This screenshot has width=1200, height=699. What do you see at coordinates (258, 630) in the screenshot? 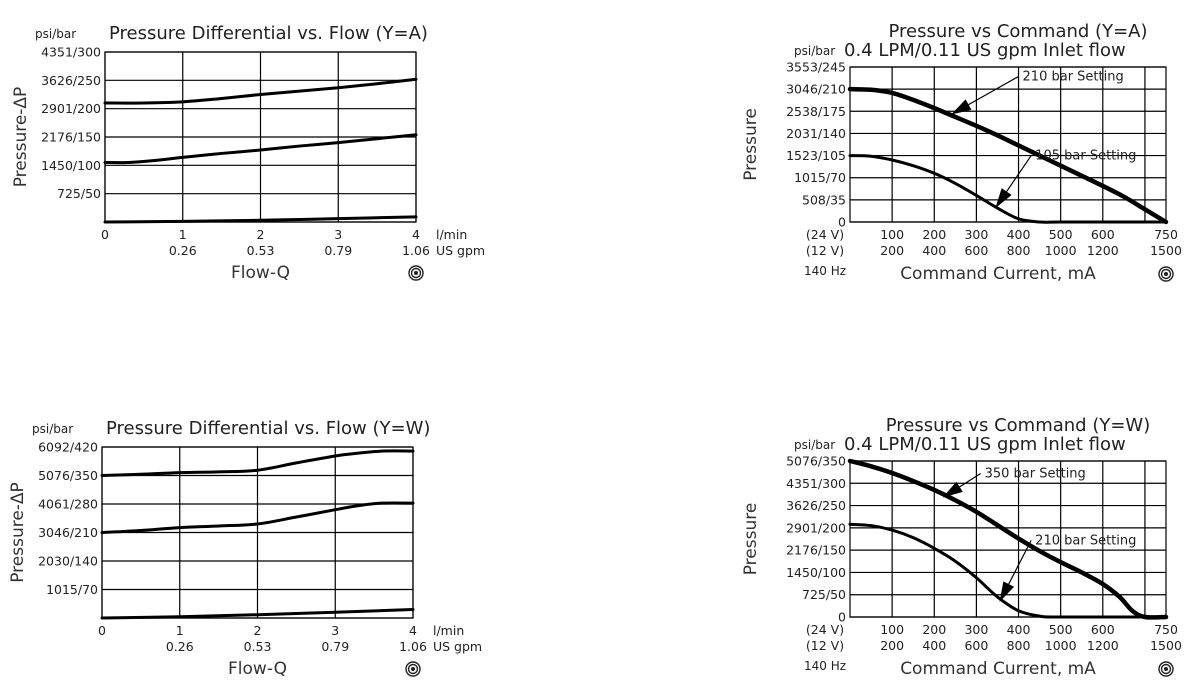
I see `x-tick-label: 2` at bounding box center [258, 630].